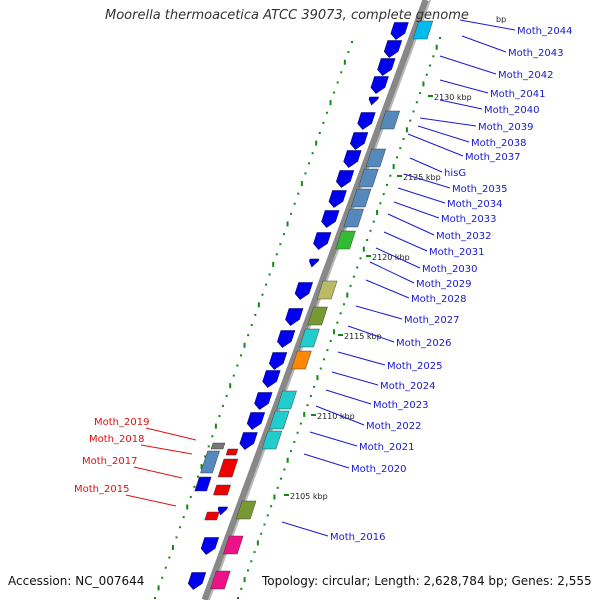 The width and height of the screenshot is (600, 600). What do you see at coordinates (456, 252) in the screenshot?
I see `forward-gene-label: Moth_2031` at bounding box center [456, 252].